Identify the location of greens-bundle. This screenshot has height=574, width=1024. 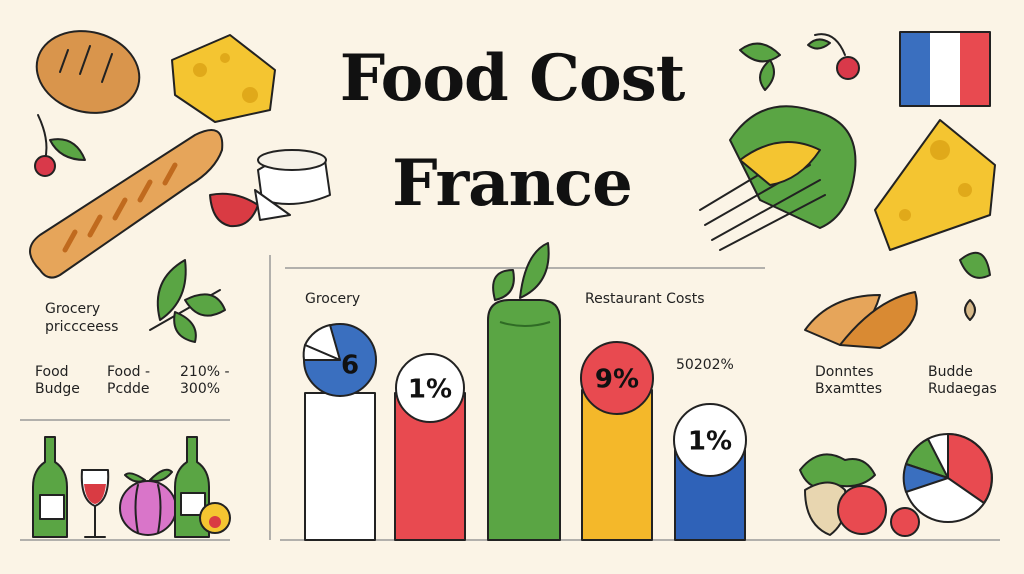
(778, 178).